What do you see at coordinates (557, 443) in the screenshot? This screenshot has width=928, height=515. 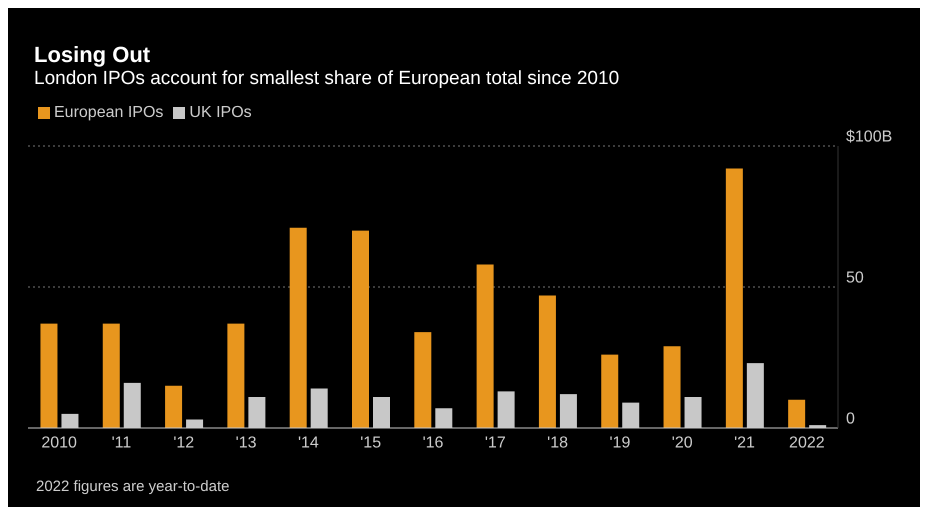 I see `x-tick-label: '18` at bounding box center [557, 443].